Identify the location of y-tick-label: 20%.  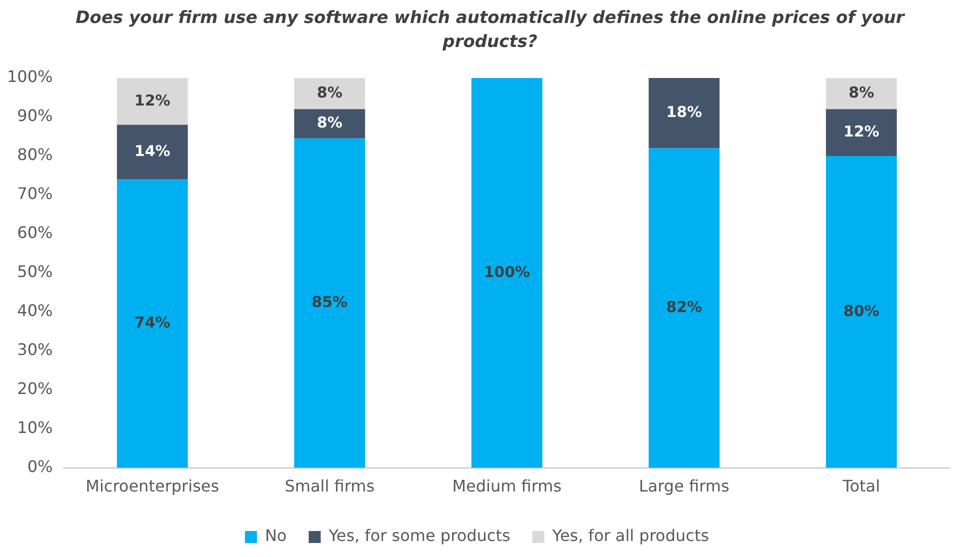
(35, 388).